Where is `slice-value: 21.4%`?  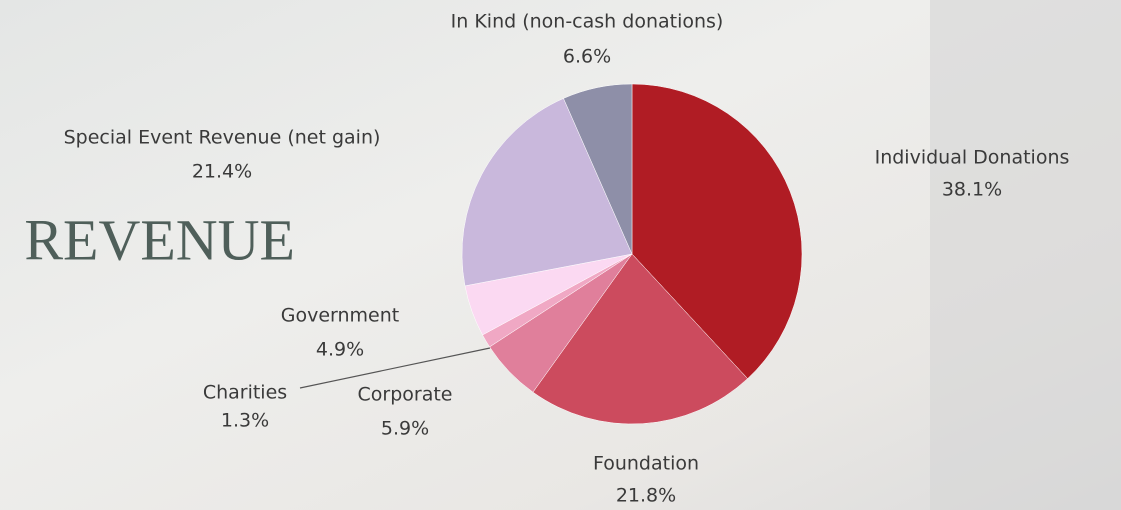
slice-value: 21.4% is located at coordinates (222, 172).